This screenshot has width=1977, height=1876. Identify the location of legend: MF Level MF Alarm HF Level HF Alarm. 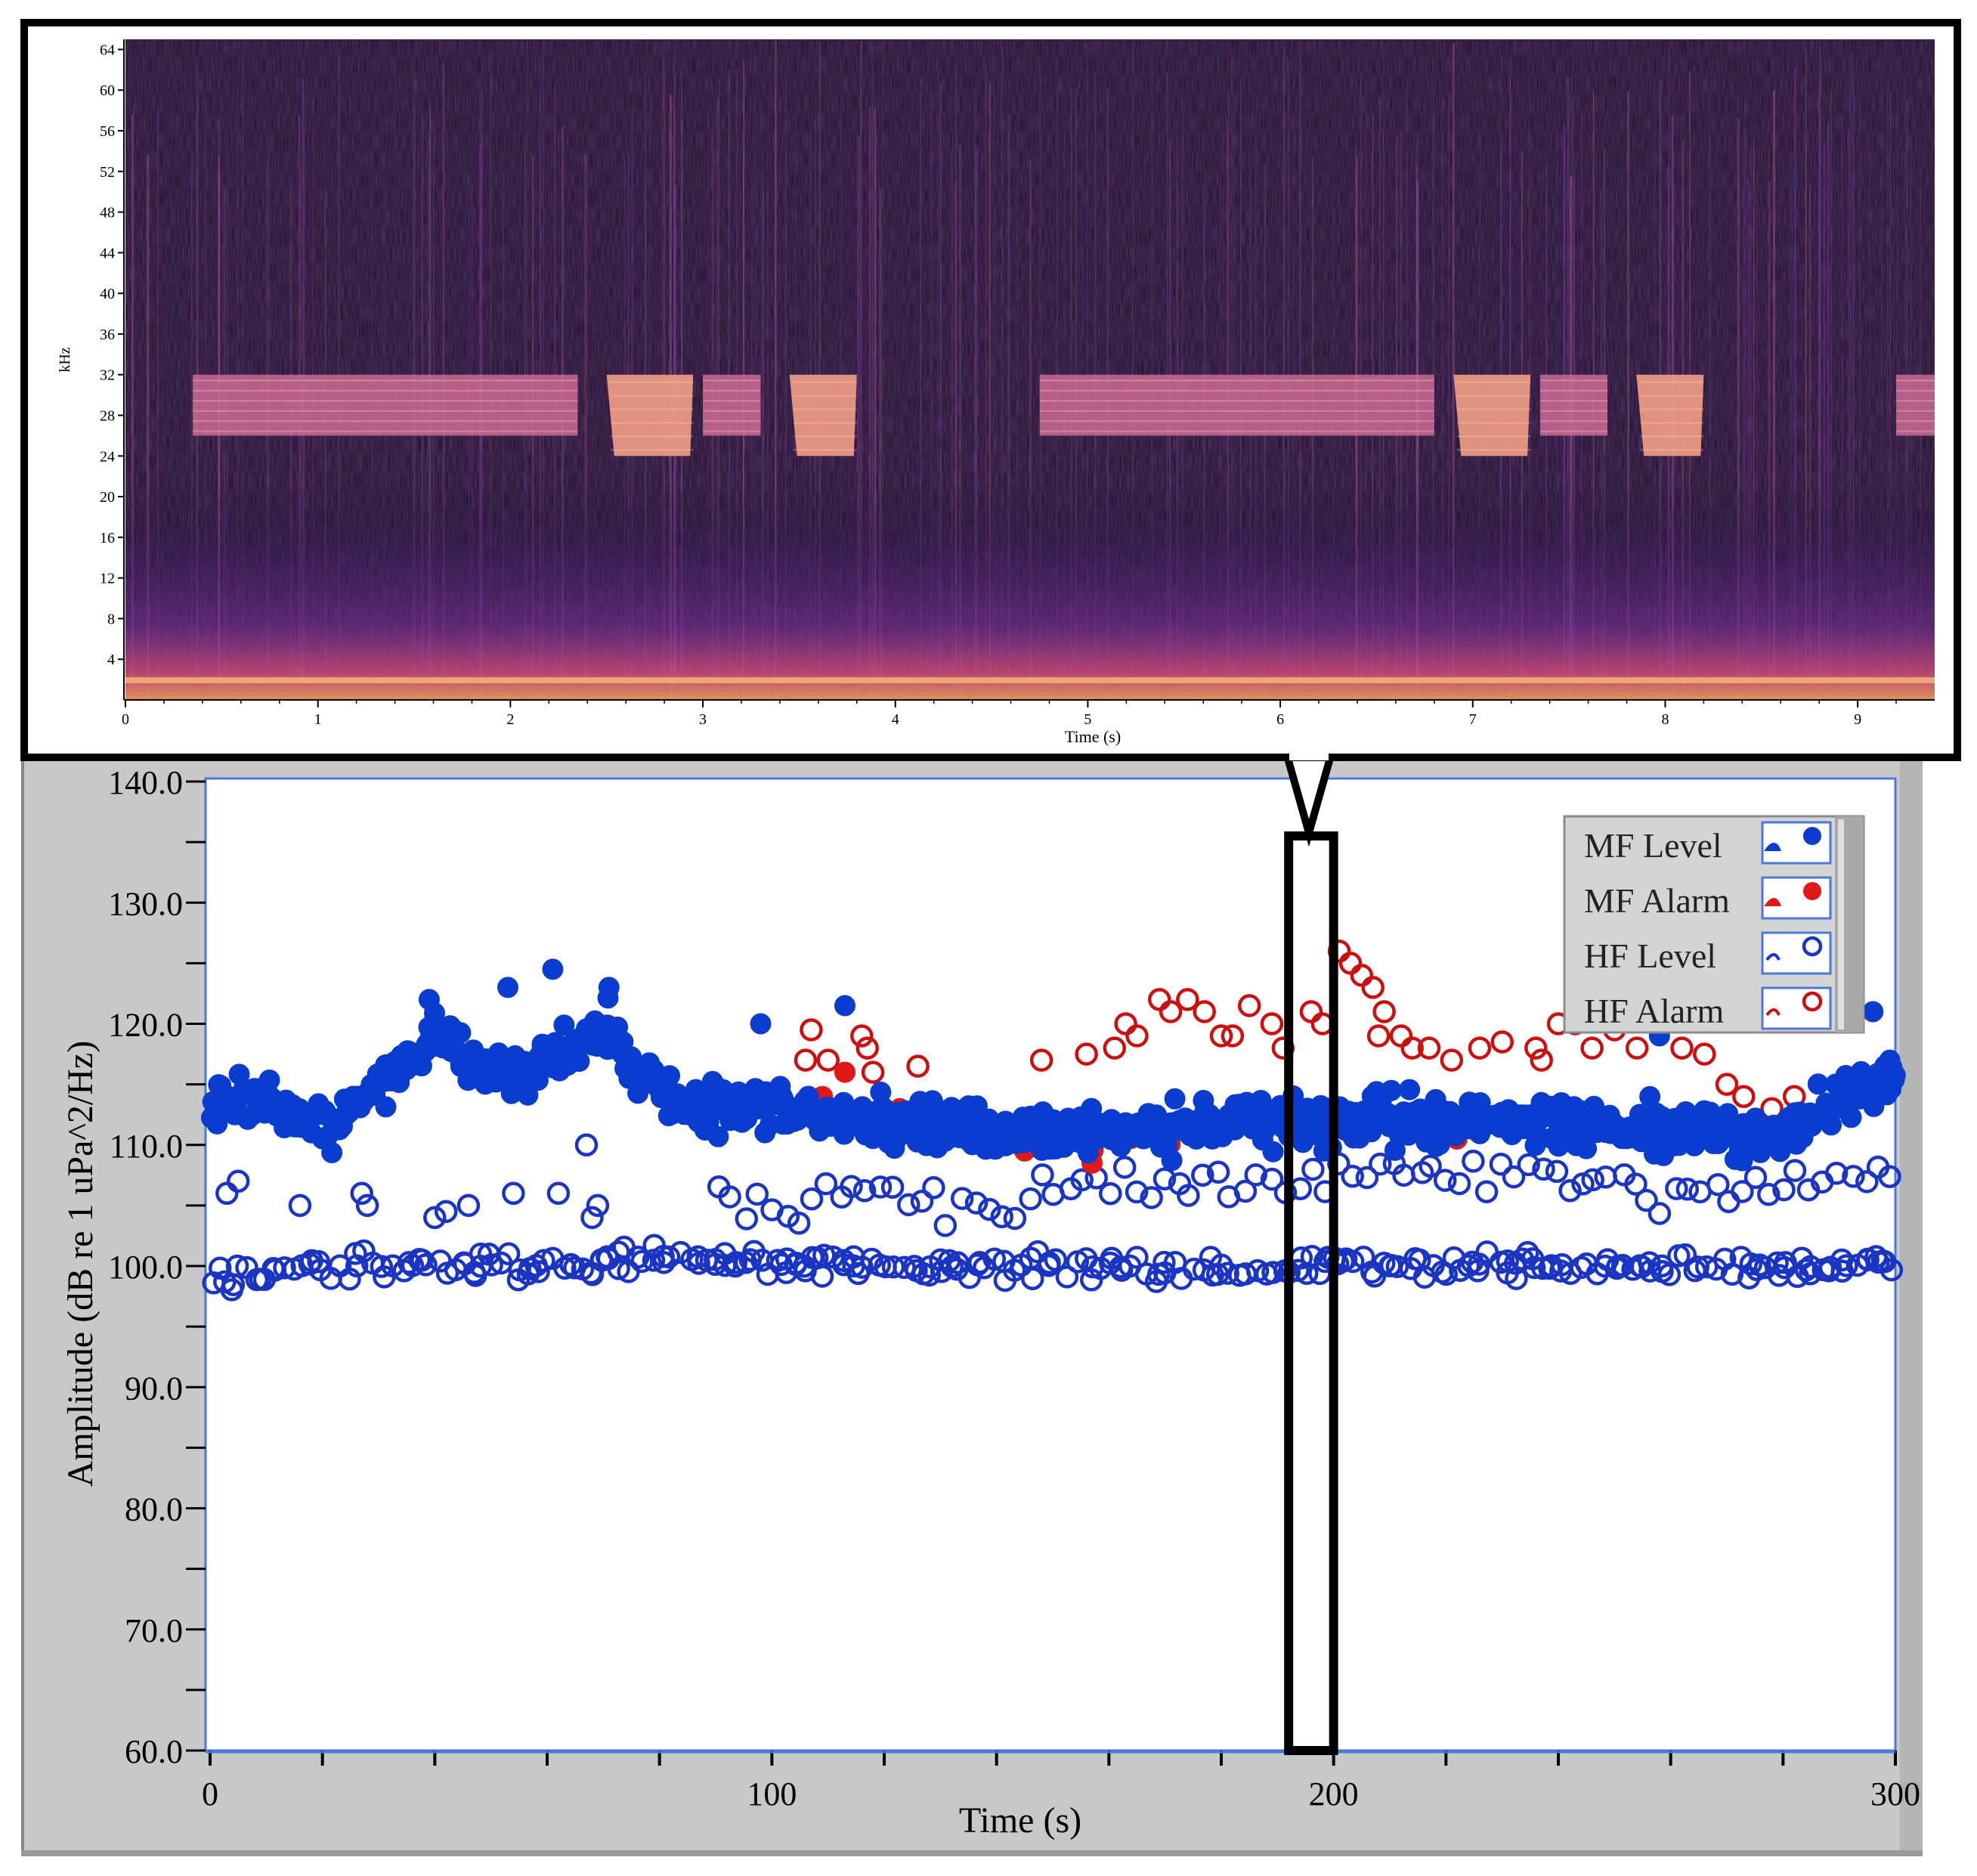
(1714, 924).